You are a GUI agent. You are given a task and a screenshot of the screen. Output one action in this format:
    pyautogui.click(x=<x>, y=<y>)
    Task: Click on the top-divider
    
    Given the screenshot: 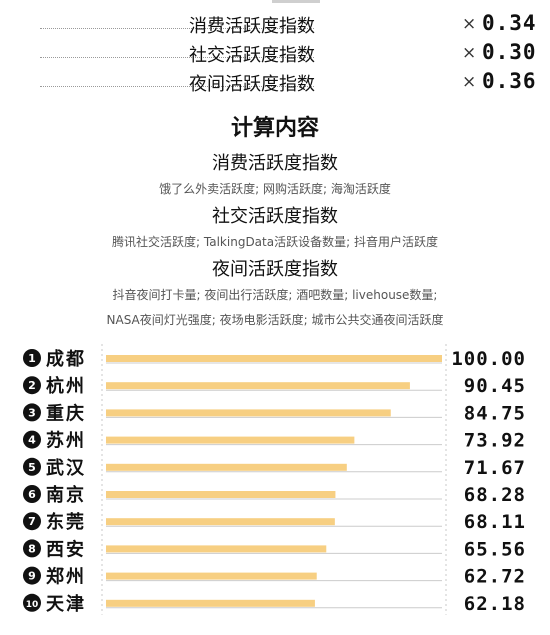 What is the action you would take?
    pyautogui.click(x=296, y=1)
    